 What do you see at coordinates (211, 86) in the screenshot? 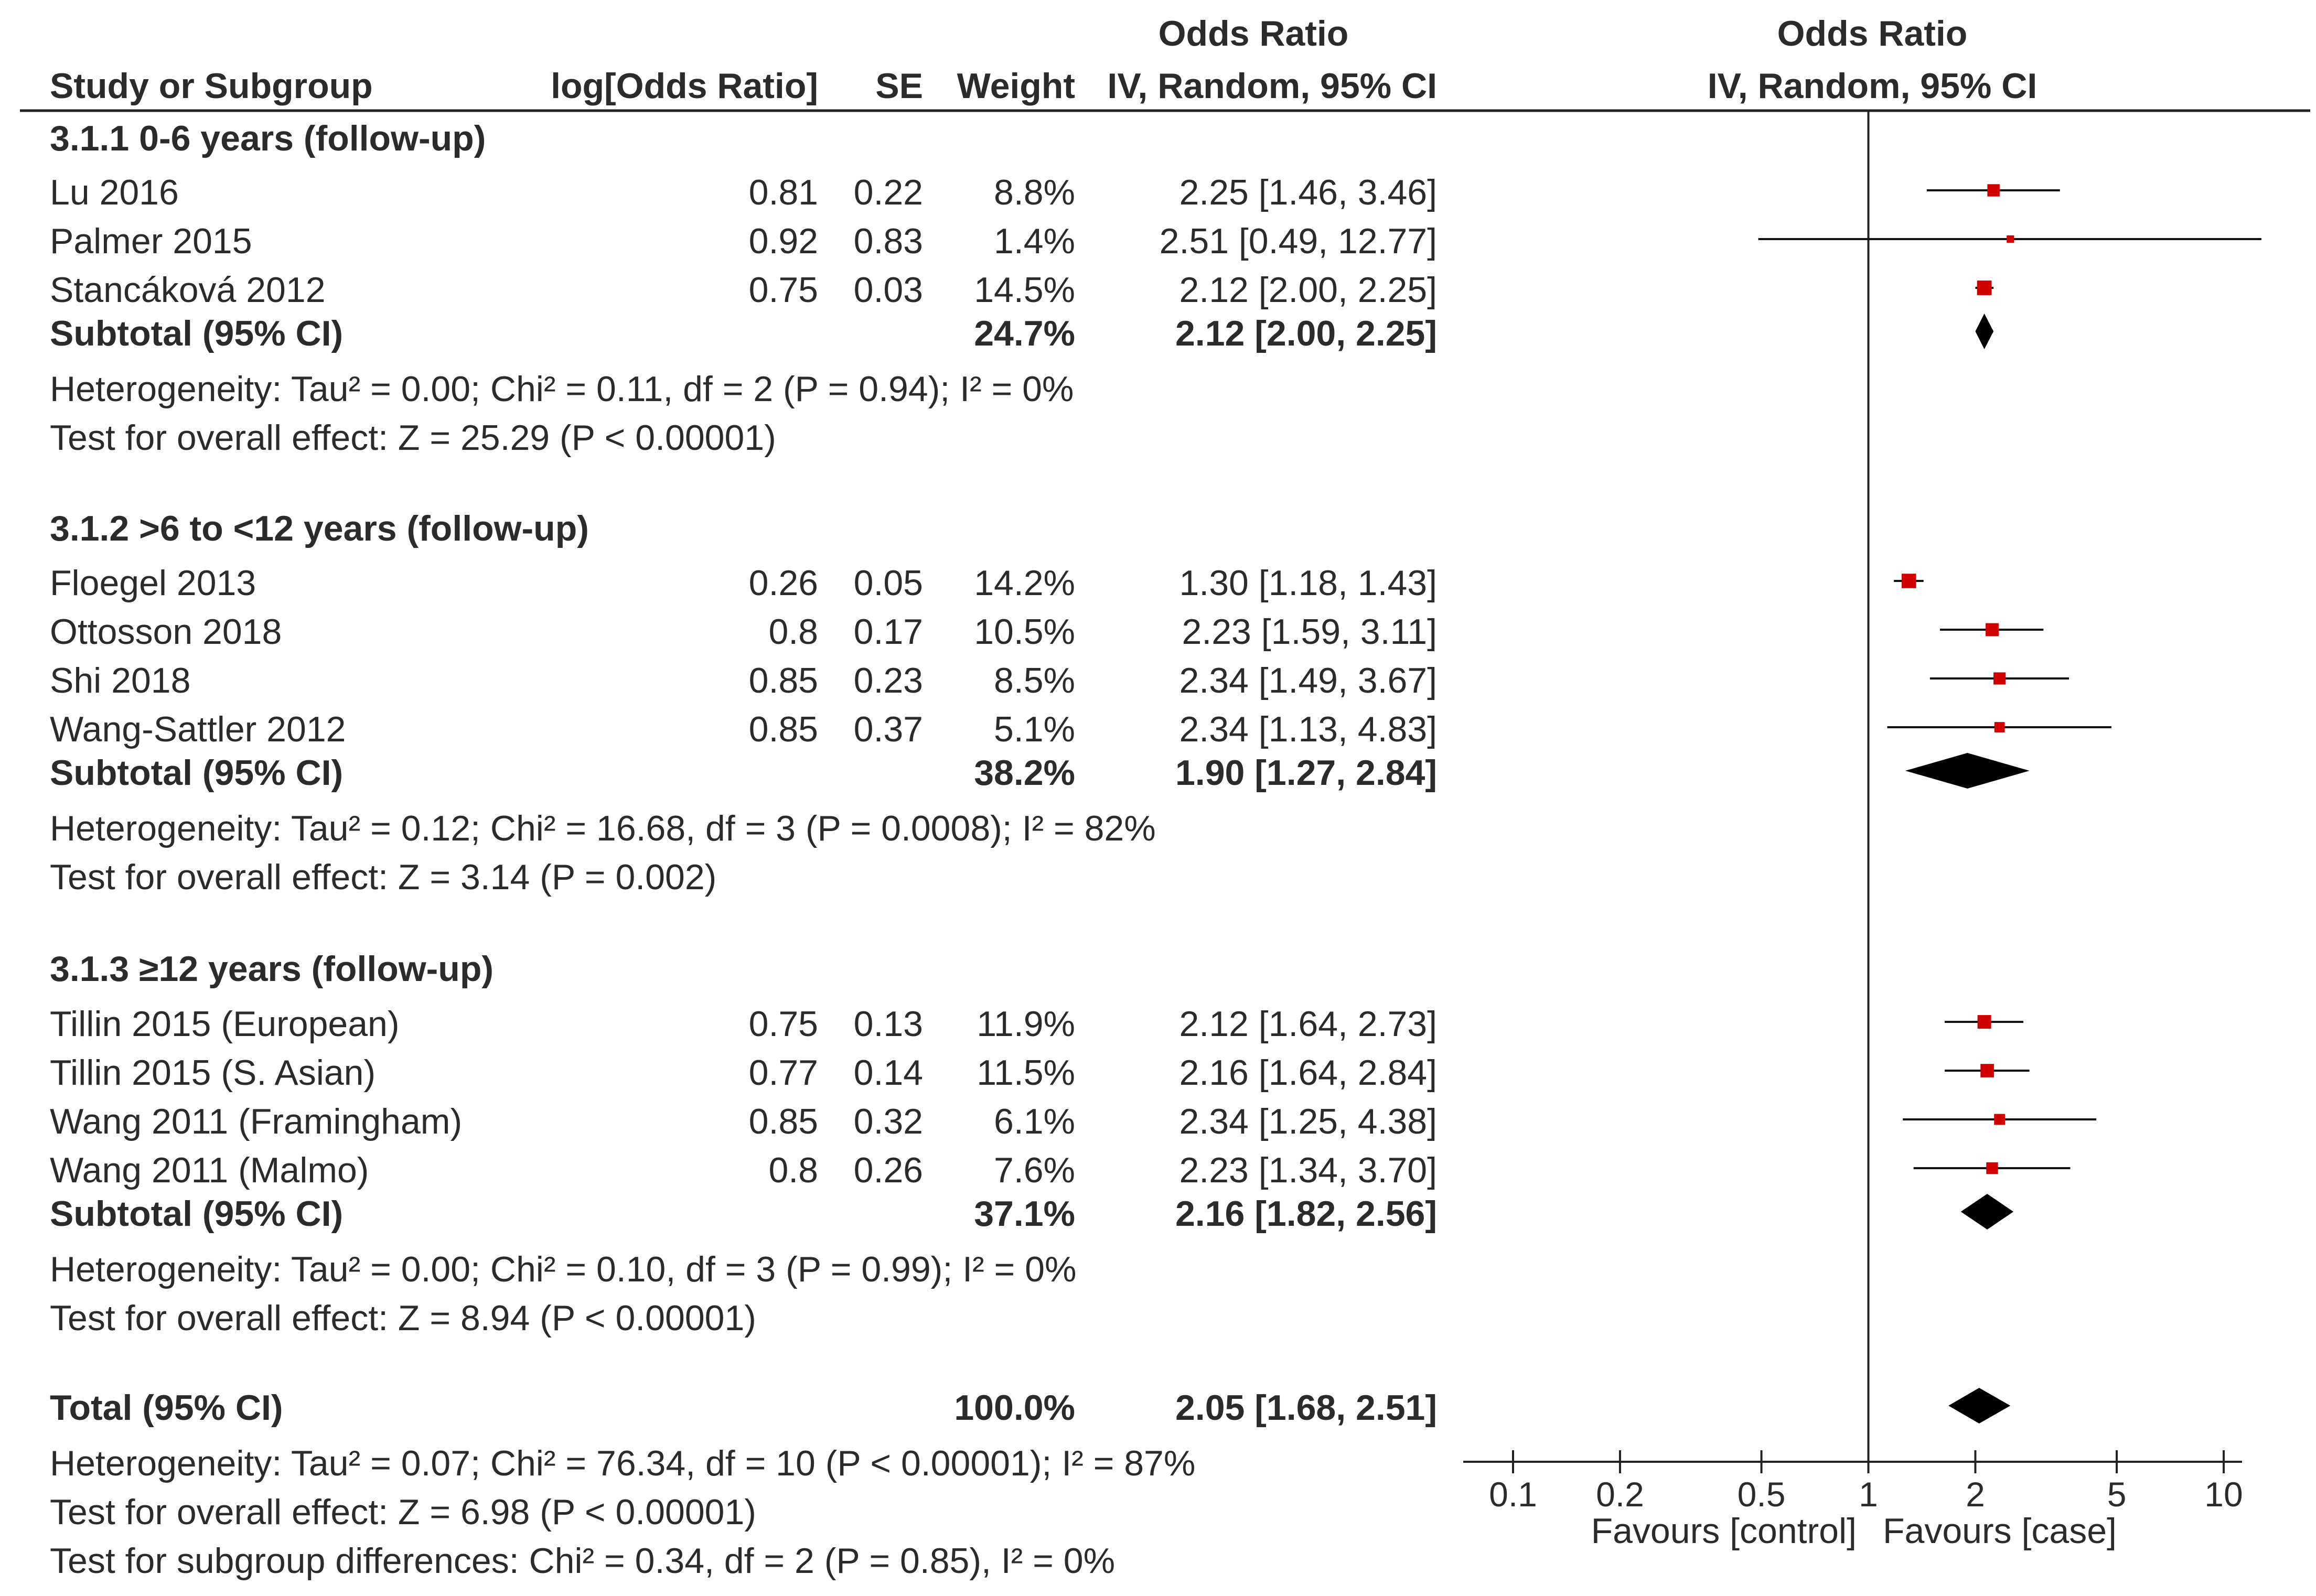
I see `col-header-study: Study or Subgroup` at bounding box center [211, 86].